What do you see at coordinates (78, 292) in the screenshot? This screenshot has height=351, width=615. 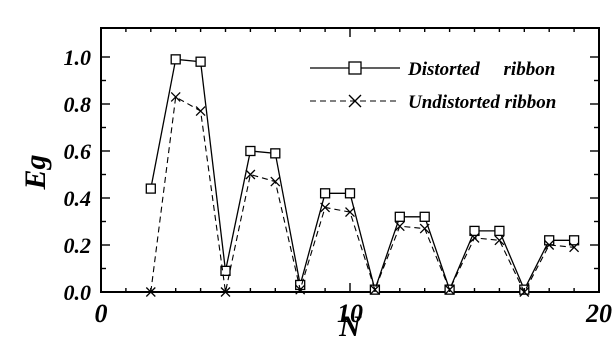 I see `y-tick-label: 0.0` at bounding box center [78, 292].